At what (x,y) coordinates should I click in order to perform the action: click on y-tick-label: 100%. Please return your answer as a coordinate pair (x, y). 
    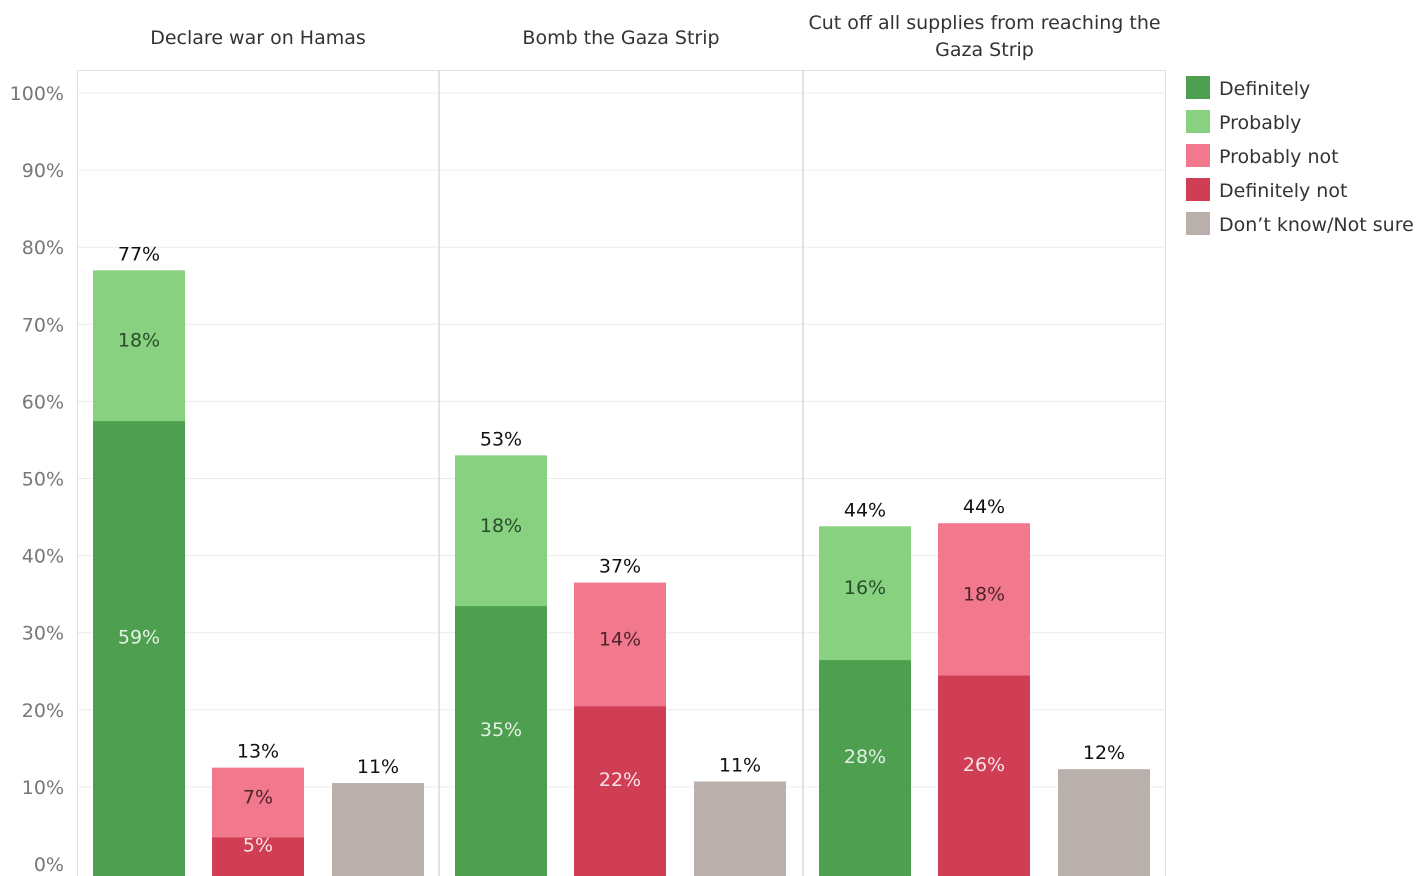
    Looking at the image, I should click on (37, 94).